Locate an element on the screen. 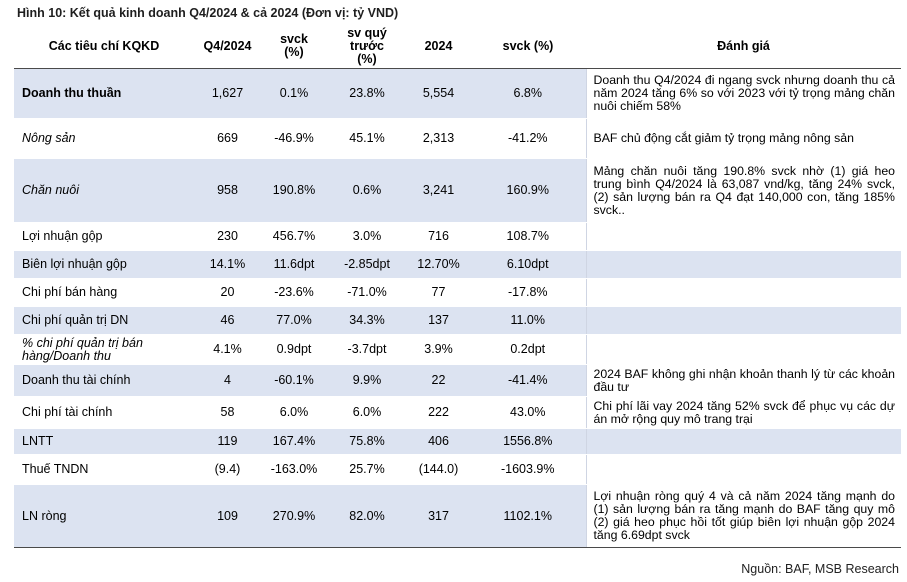 This screenshot has width=907, height=582. cell-svck-2024: 160.9% is located at coordinates (528, 190).